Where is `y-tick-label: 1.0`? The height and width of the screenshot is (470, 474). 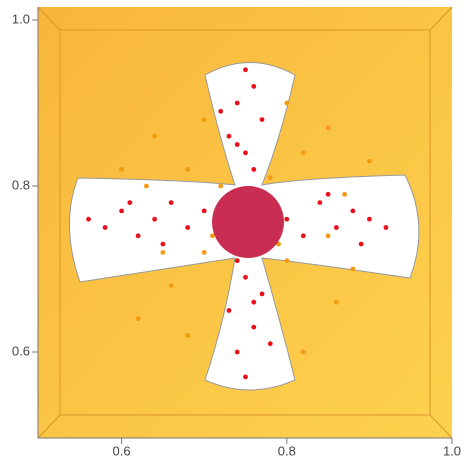
y-tick-label: 1.0 is located at coordinates (21, 18).